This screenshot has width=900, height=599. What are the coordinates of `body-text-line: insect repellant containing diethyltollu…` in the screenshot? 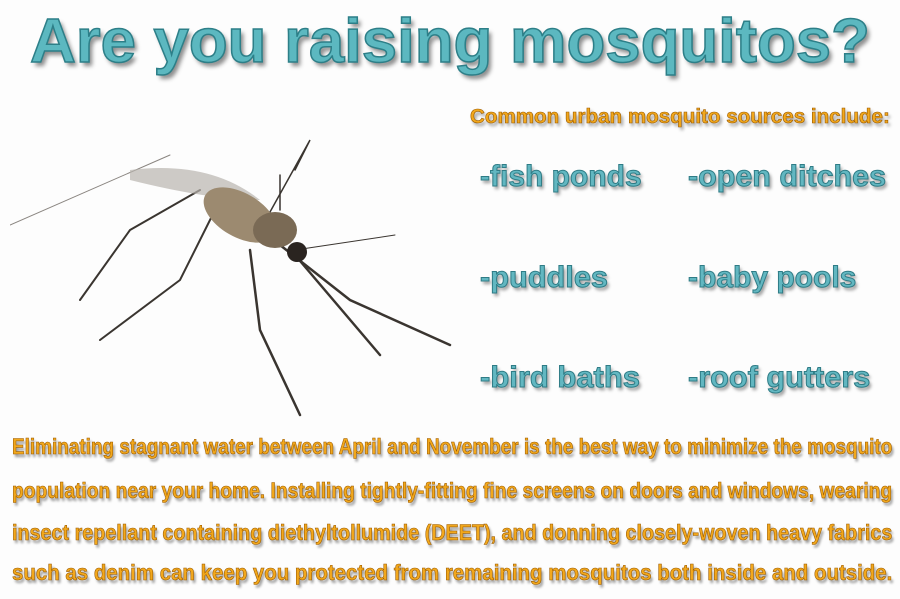 It's located at (452, 533).